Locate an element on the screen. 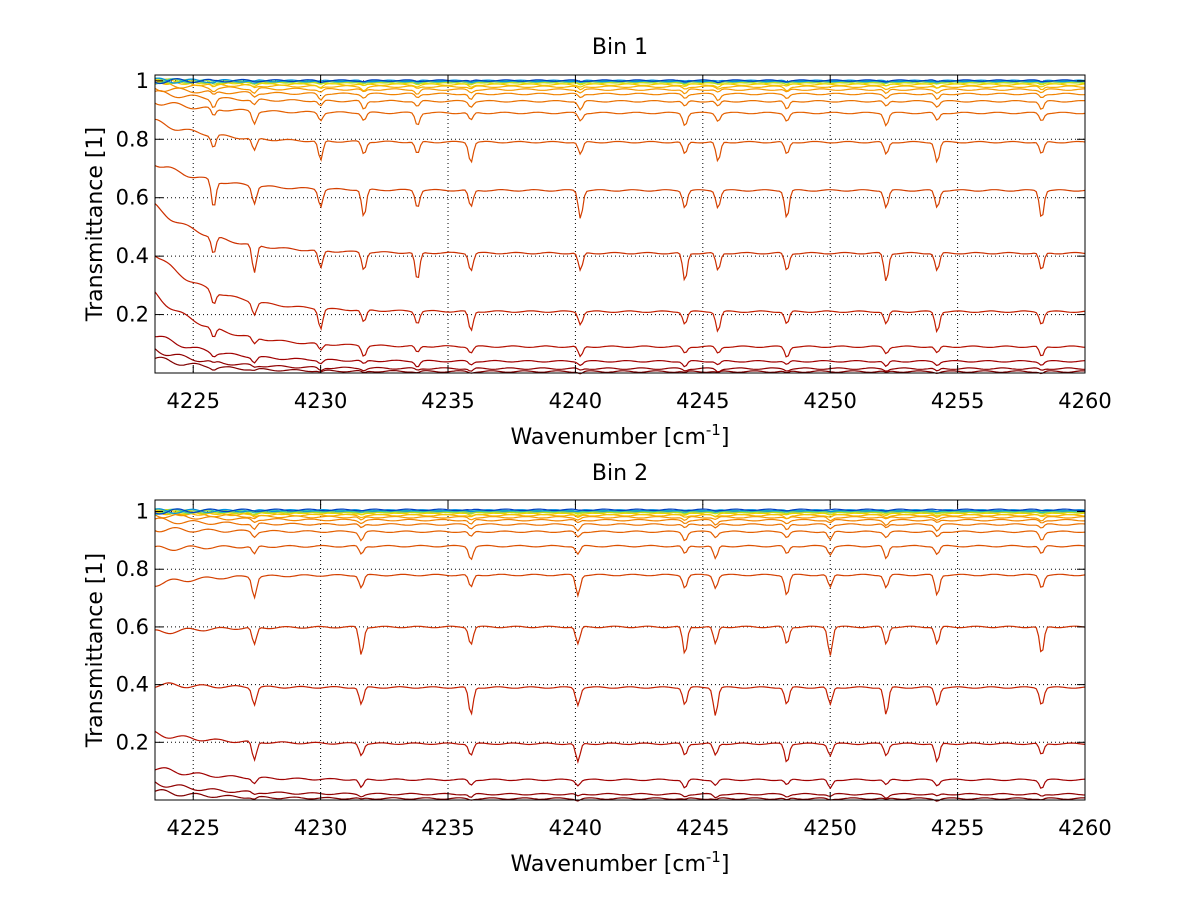 This screenshot has height=901, width=1200. chart-title: Bin 1 is located at coordinates (620, 47).